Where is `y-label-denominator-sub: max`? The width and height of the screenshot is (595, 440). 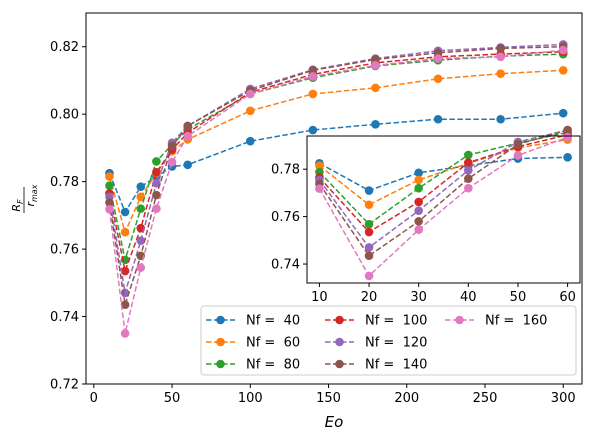 y-label-denominator-sub: max is located at coordinates (34, 193).